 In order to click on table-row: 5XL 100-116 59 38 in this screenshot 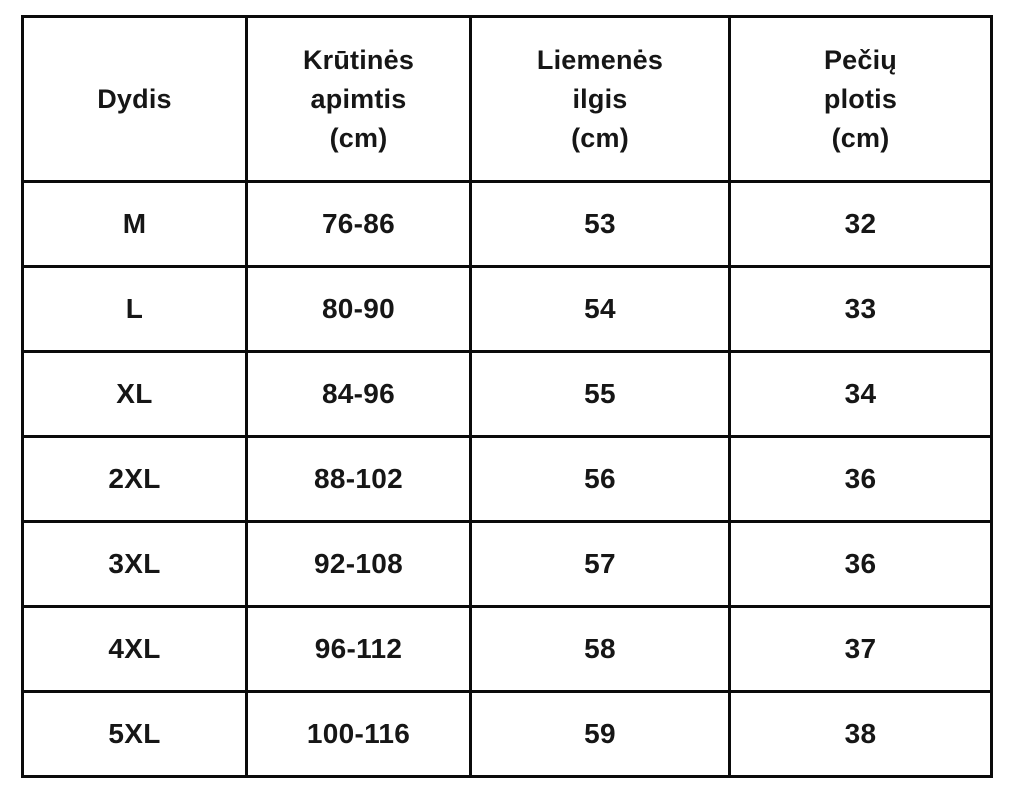, I will do `click(507, 734)`.